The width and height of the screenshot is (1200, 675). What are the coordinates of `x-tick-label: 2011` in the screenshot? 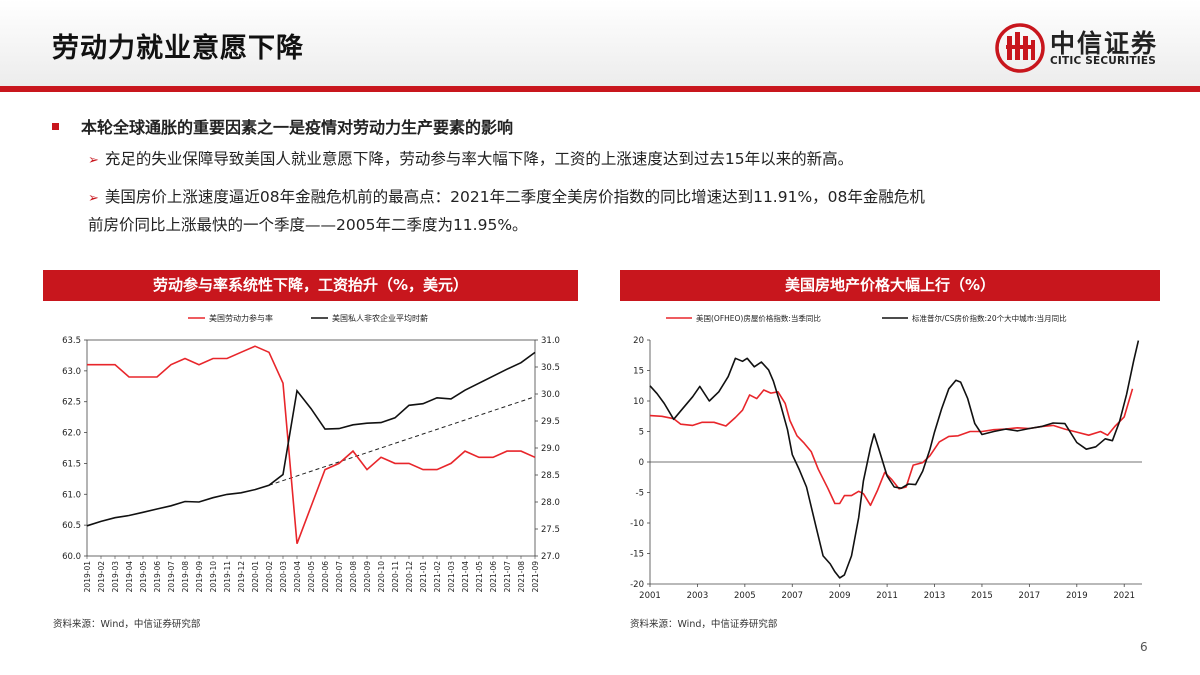 It's located at (887, 596).